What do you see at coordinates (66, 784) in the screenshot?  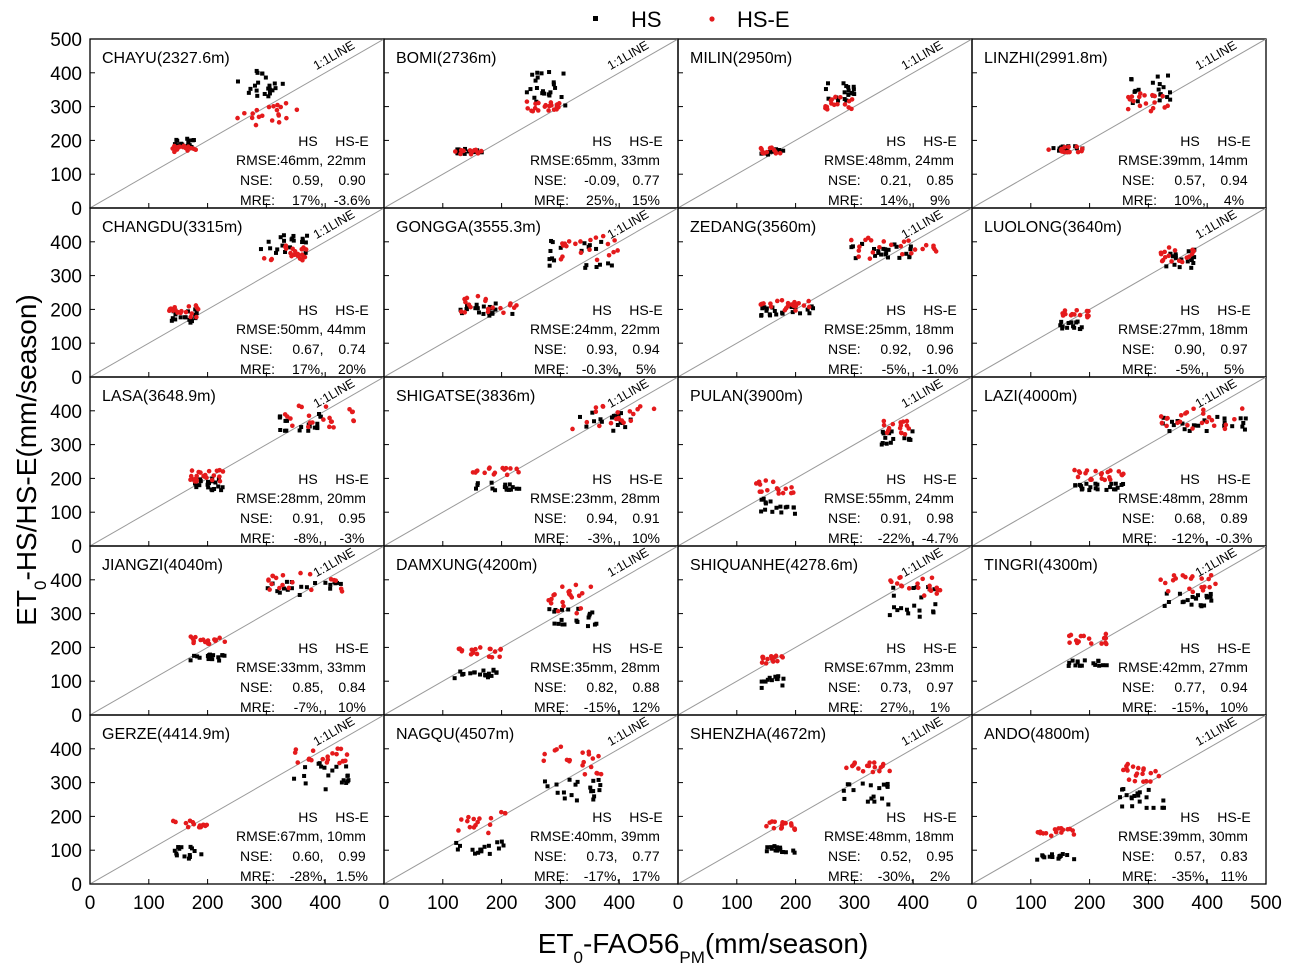 I see `y-tick-label: 300` at bounding box center [66, 784].